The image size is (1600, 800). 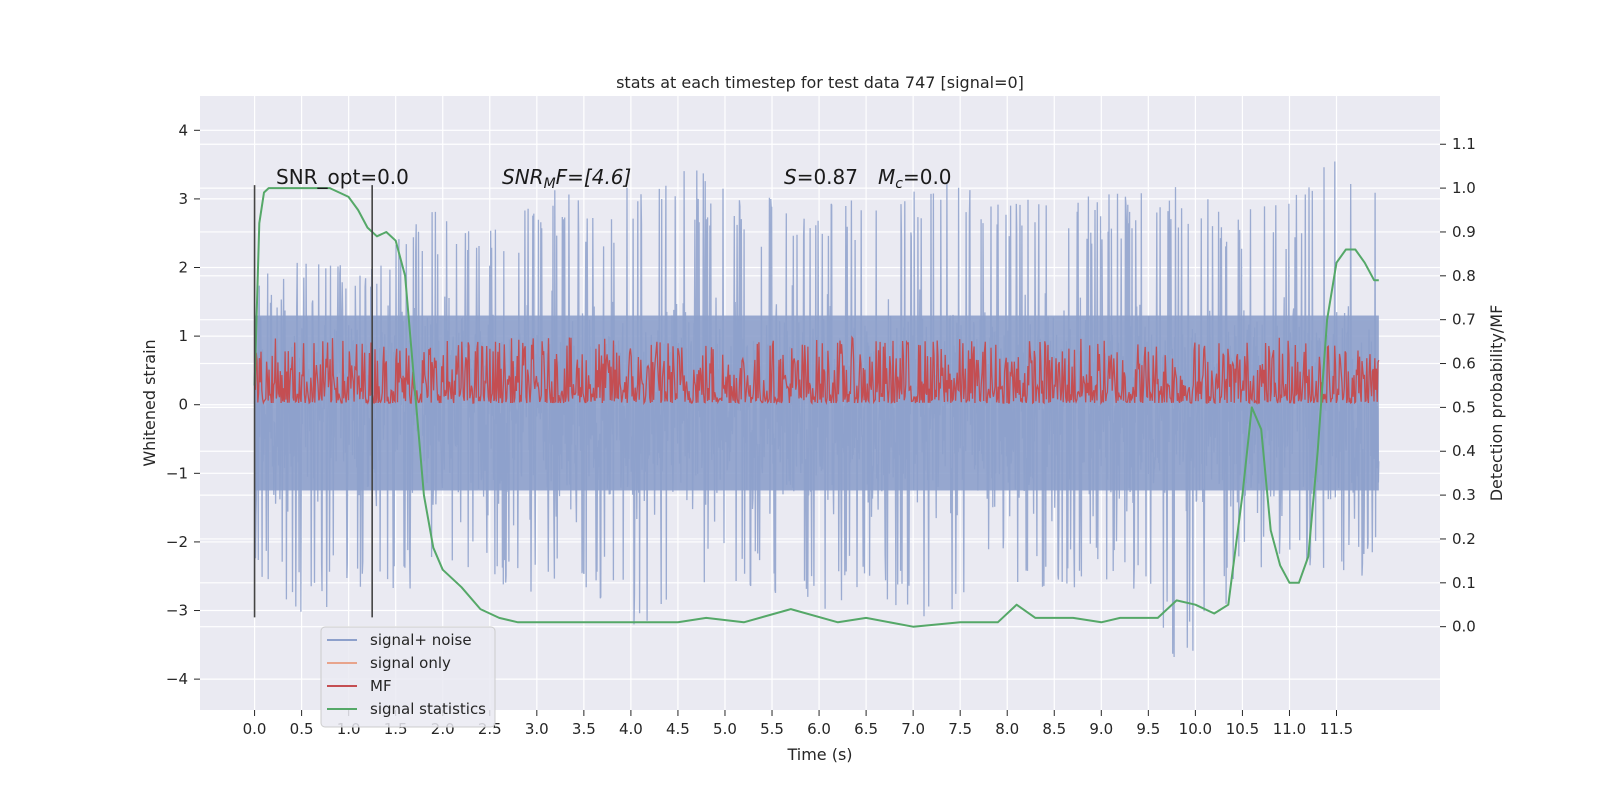 I want to click on annotation-snr-opt: SNR_opt=0.0, so click(x=342, y=177).